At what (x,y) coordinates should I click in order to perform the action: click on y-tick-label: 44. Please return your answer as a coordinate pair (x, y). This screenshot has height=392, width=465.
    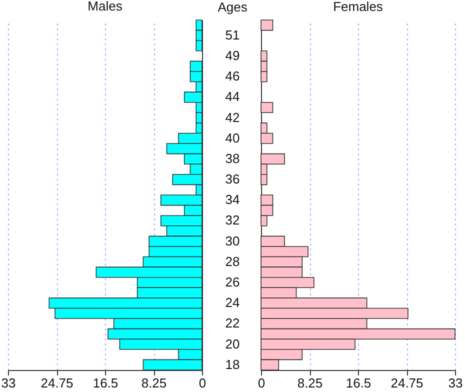
    Looking at the image, I should click on (232, 96).